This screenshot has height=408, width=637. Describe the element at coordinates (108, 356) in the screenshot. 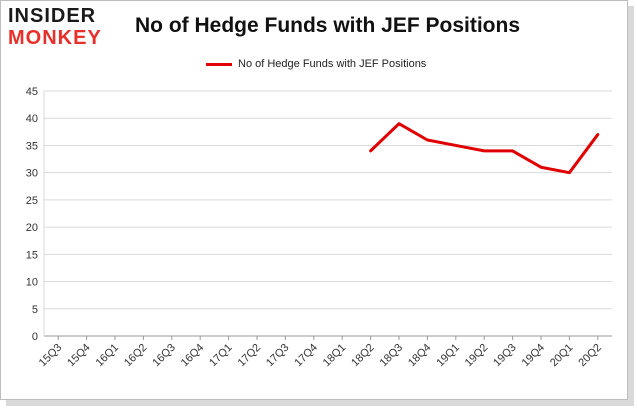

I see `x-tick-label: 16Q1` at that location.